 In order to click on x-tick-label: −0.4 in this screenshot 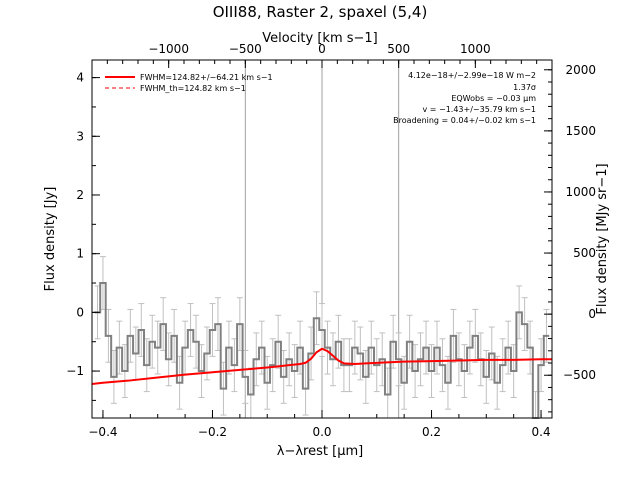, I will do `click(102, 432)`.